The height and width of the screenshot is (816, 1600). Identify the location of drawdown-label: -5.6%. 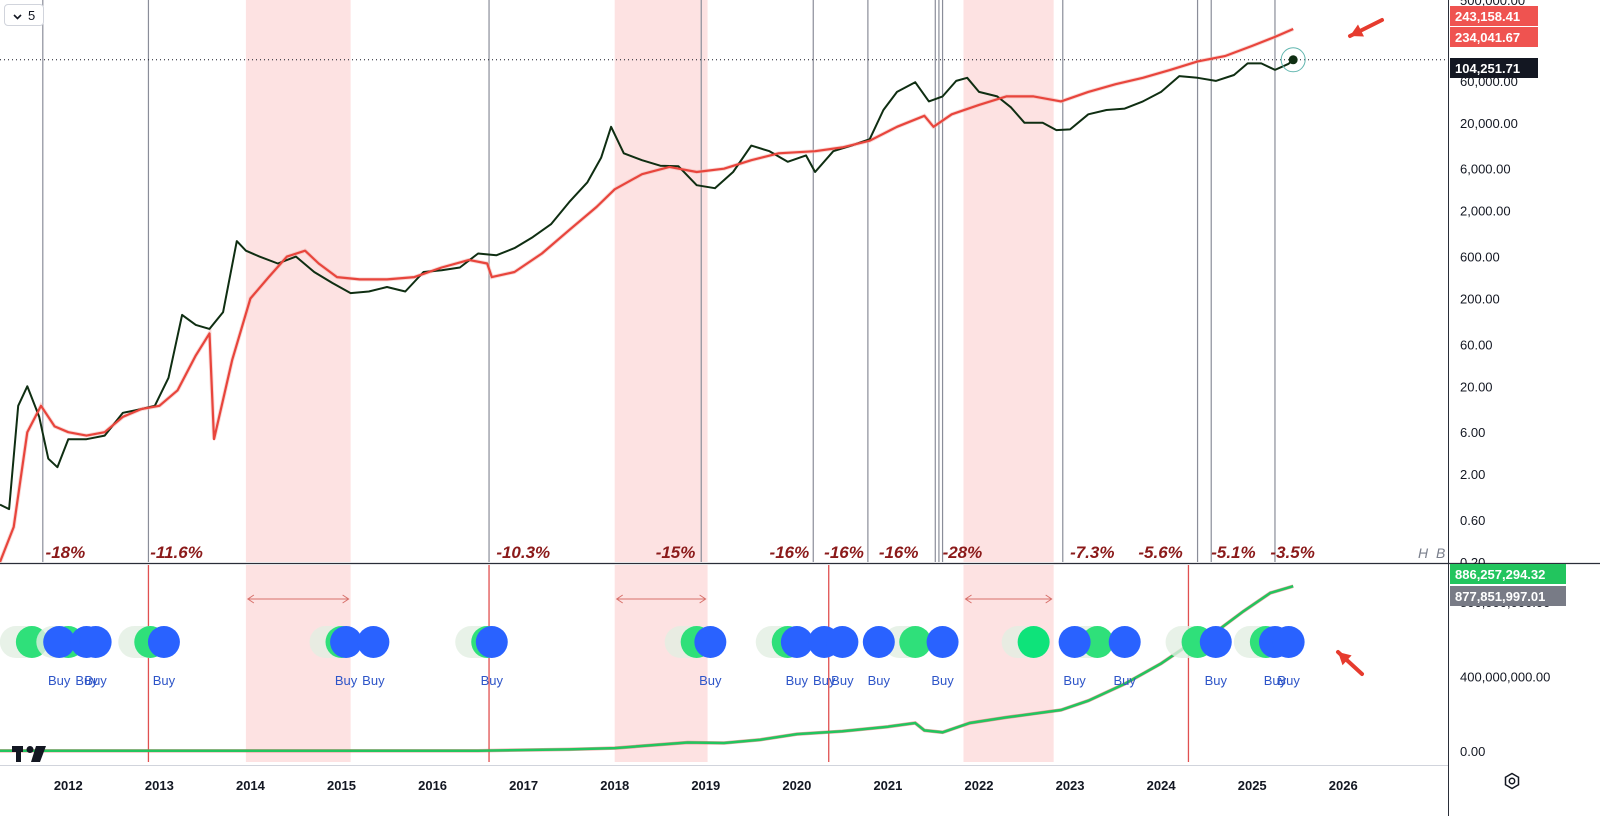
(1160, 552).